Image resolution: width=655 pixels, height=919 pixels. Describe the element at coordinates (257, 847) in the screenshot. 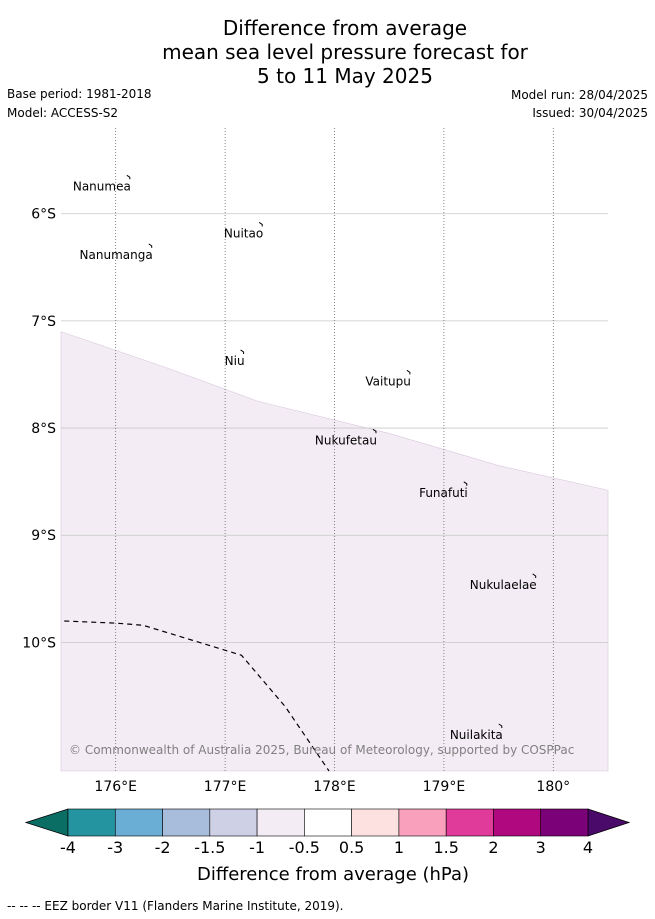

I see `colorbar-tick-label: -1` at that location.